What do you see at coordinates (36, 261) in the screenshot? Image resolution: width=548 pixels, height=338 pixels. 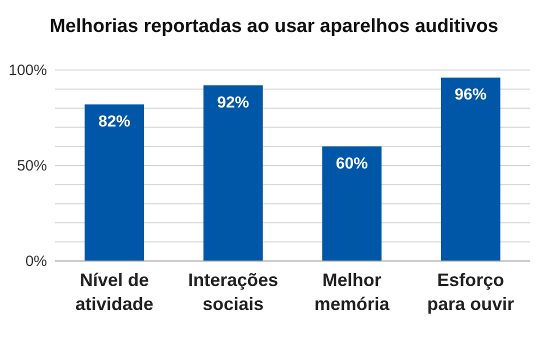 I see `y-tick-label: 0%` at bounding box center [36, 261].